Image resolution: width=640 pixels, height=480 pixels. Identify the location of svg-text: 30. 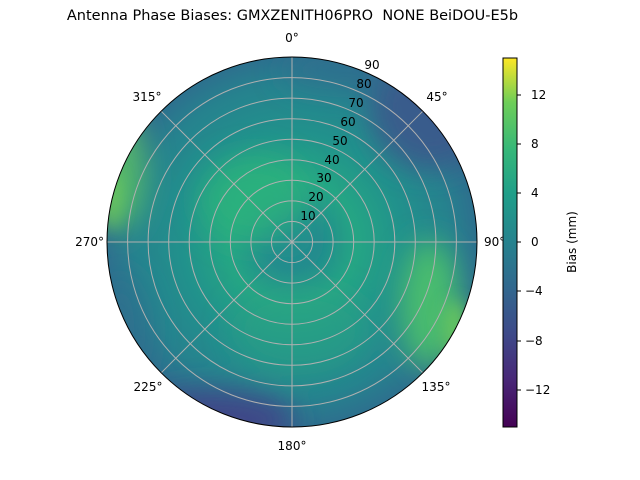
(323, 178).